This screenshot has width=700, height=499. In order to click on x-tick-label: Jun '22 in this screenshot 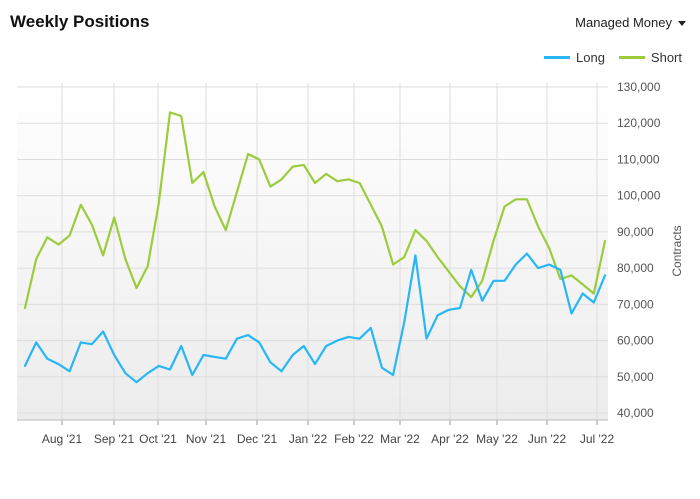, I will do `click(547, 439)`.